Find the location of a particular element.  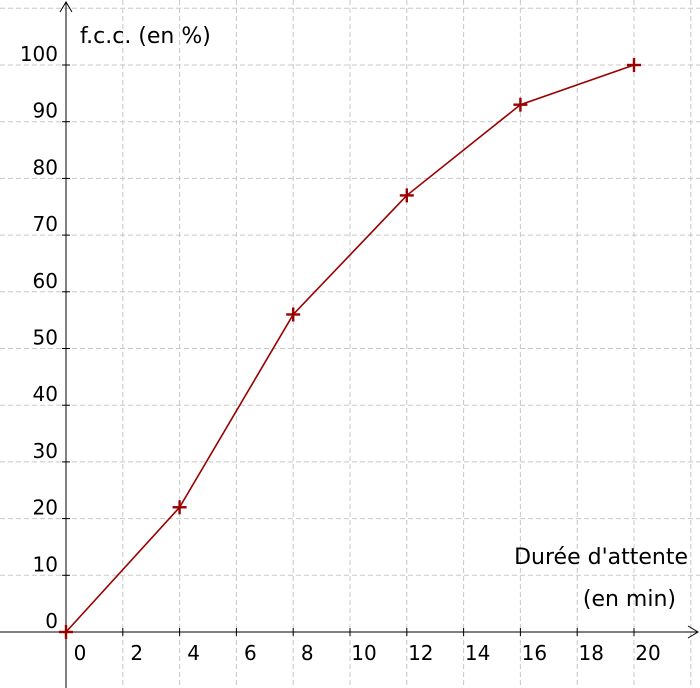

y-tick-label: 80 is located at coordinates (45, 167).